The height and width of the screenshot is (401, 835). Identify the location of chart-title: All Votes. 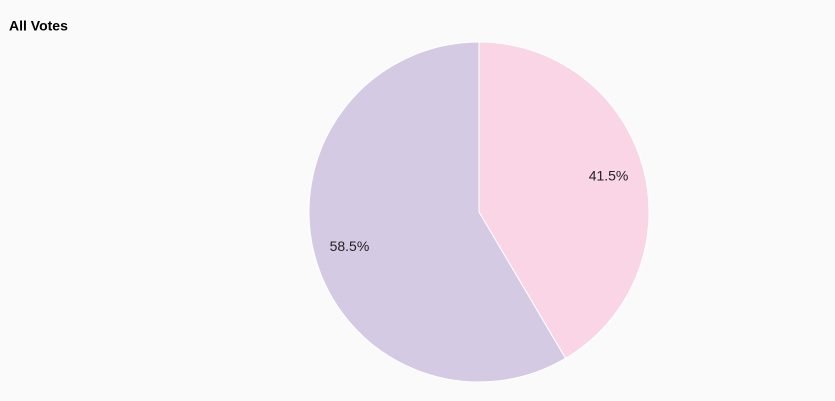
(38, 26).